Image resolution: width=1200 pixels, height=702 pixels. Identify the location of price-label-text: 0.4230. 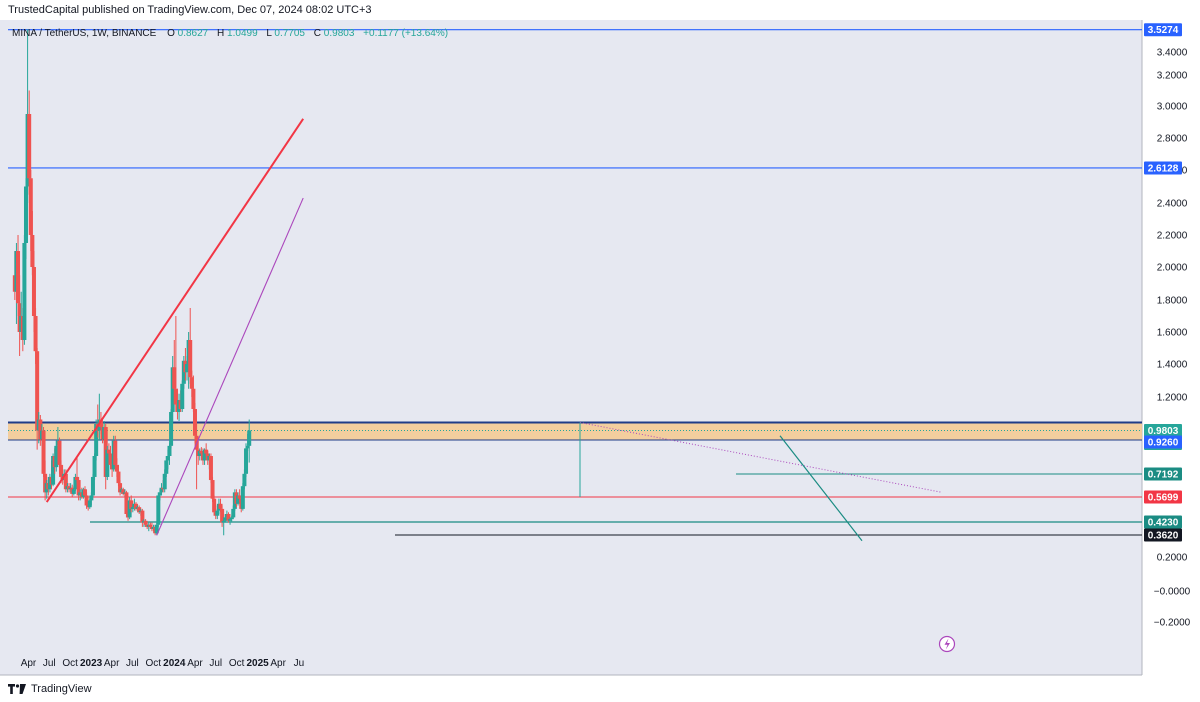
(1163, 523).